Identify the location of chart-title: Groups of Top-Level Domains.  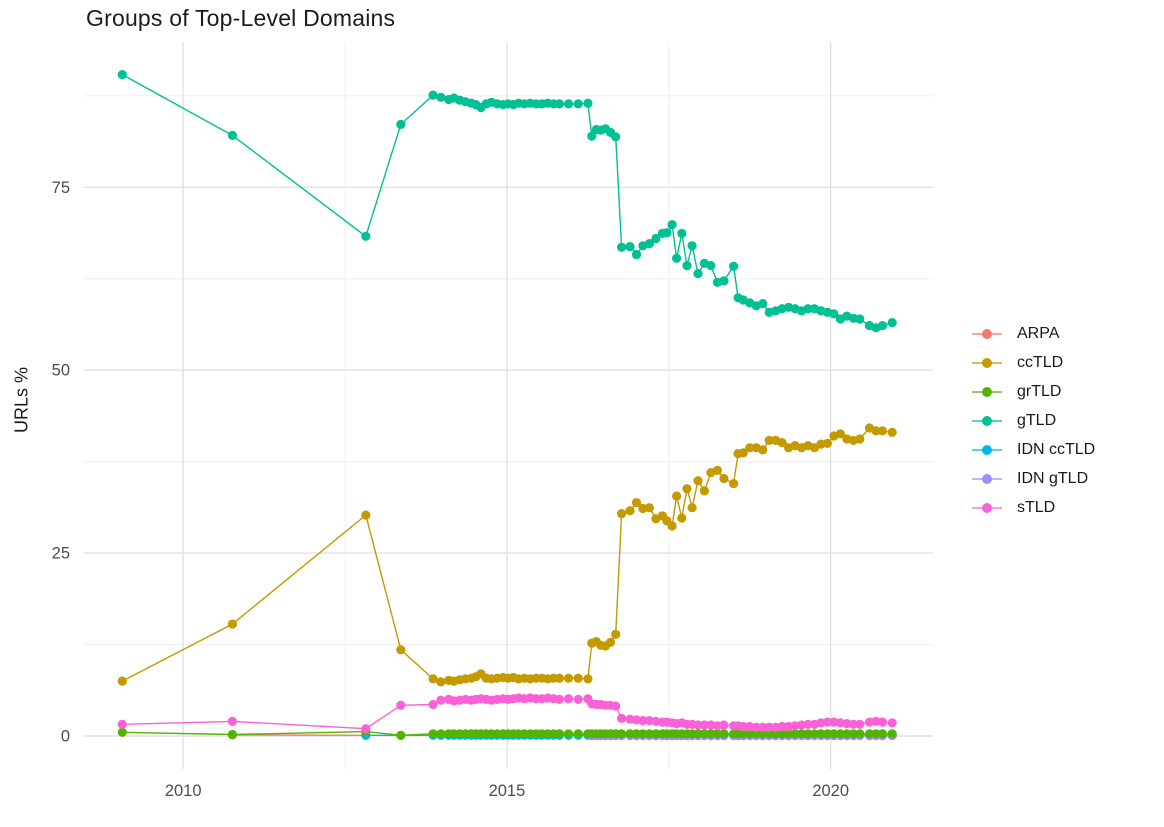
(241, 18).